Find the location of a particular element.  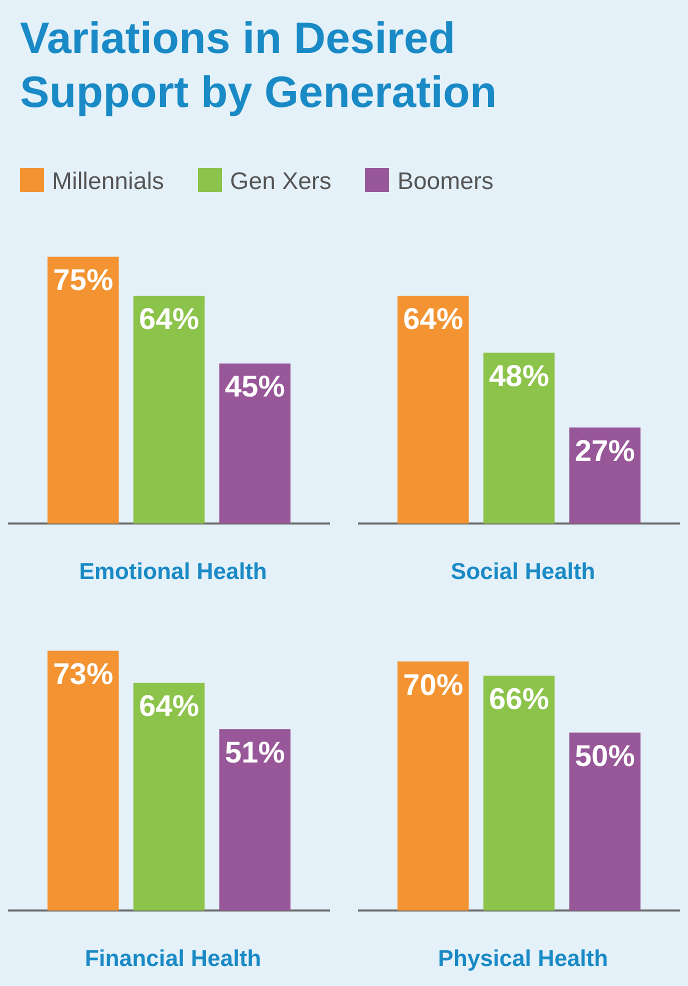

chart-title: Variations in Desired Support by Generation is located at coordinates (259, 66).